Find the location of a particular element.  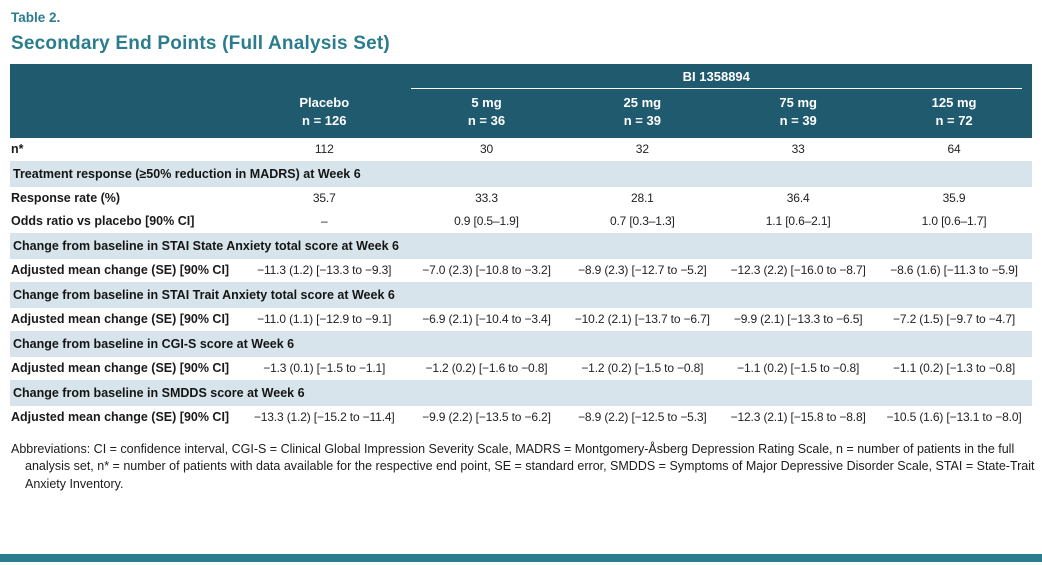

group-header-row: BI 1358894 is located at coordinates (521, 76).